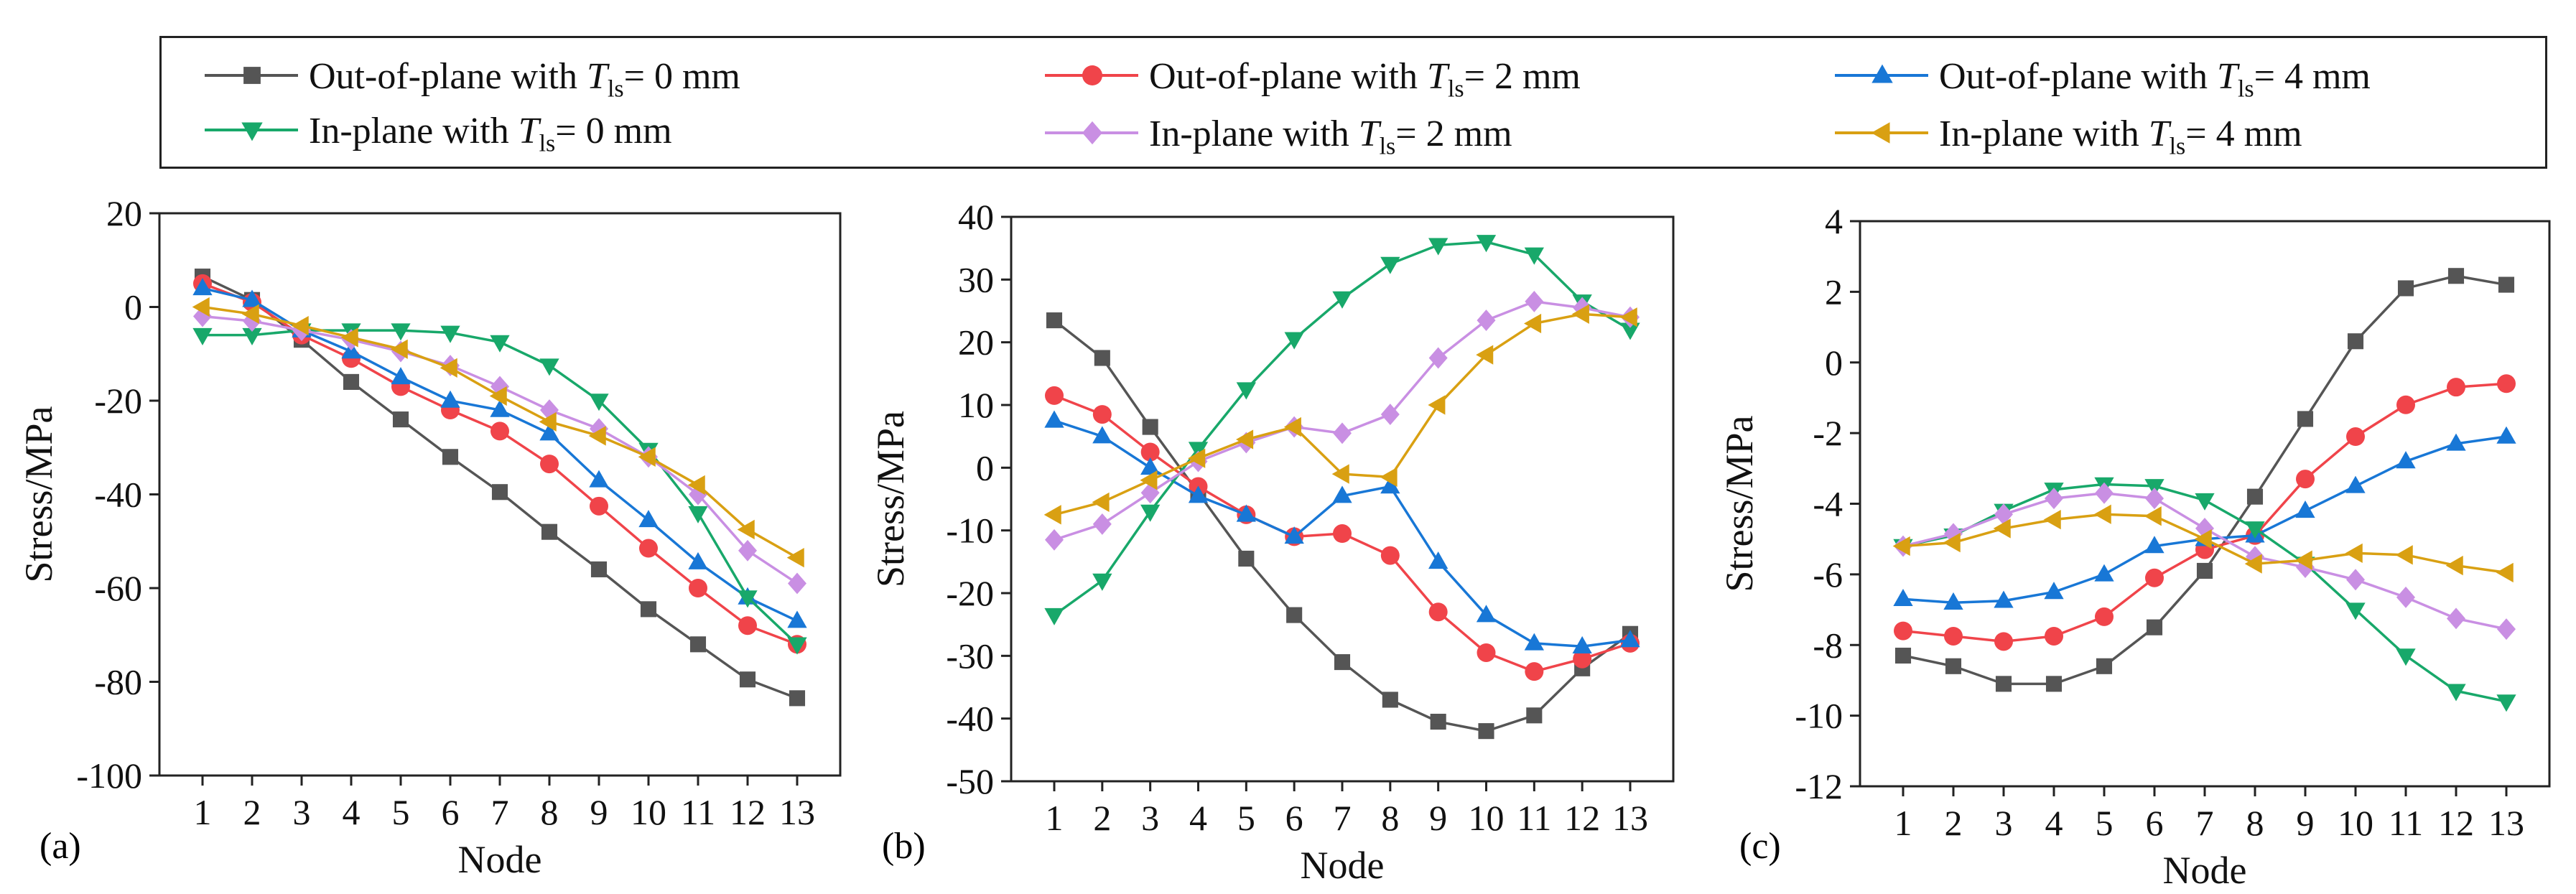 The height and width of the screenshot is (894, 2576). What do you see at coordinates (976, 279) in the screenshot?
I see `y-tick-label: 30` at bounding box center [976, 279].